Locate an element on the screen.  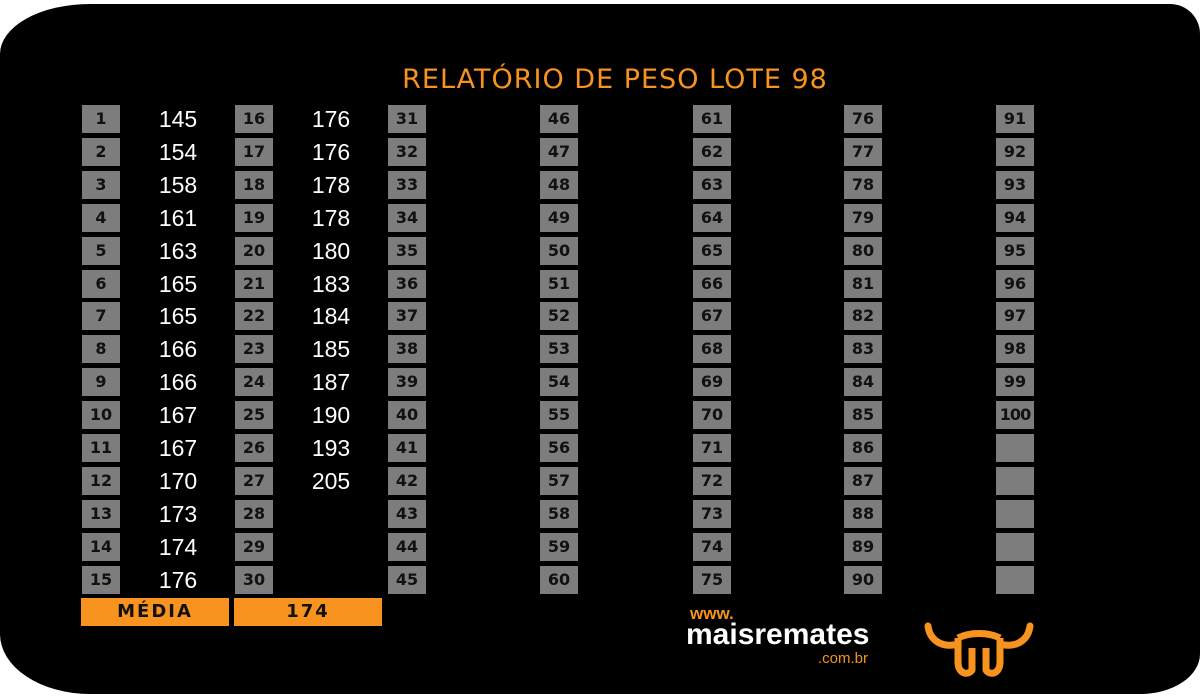
lot-number-cell: 3 is located at coordinates (101, 184).